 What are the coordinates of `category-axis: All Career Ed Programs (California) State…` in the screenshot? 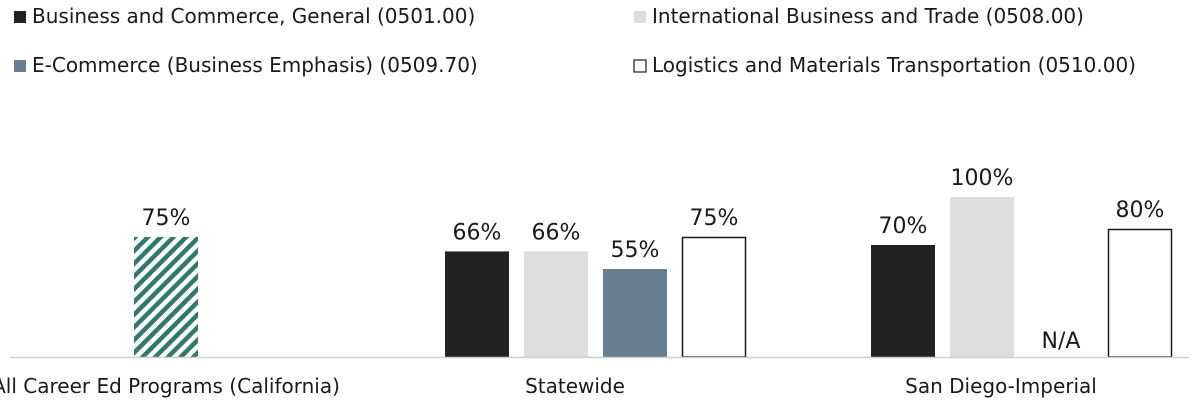 It's located at (548, 386).